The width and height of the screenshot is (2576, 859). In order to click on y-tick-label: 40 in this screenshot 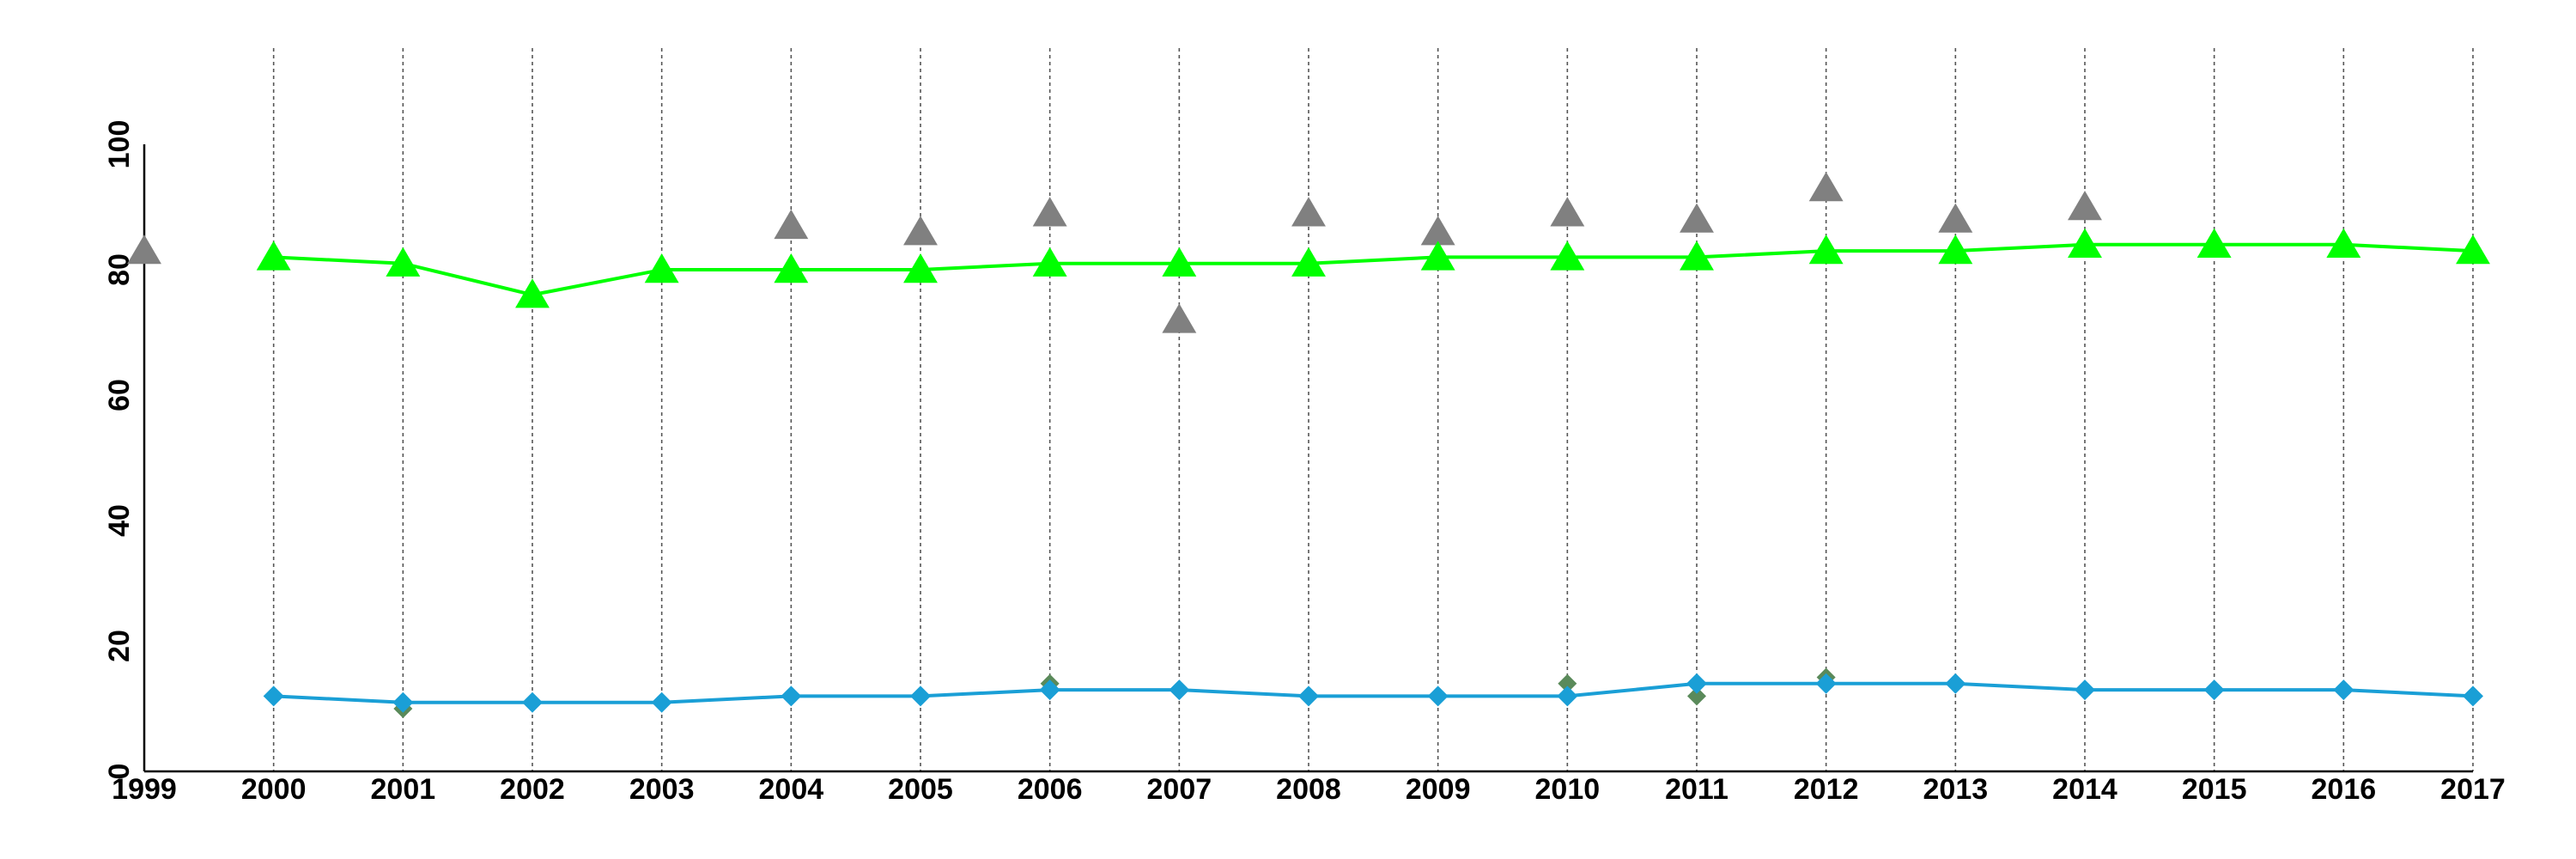, I will do `click(119, 521)`.